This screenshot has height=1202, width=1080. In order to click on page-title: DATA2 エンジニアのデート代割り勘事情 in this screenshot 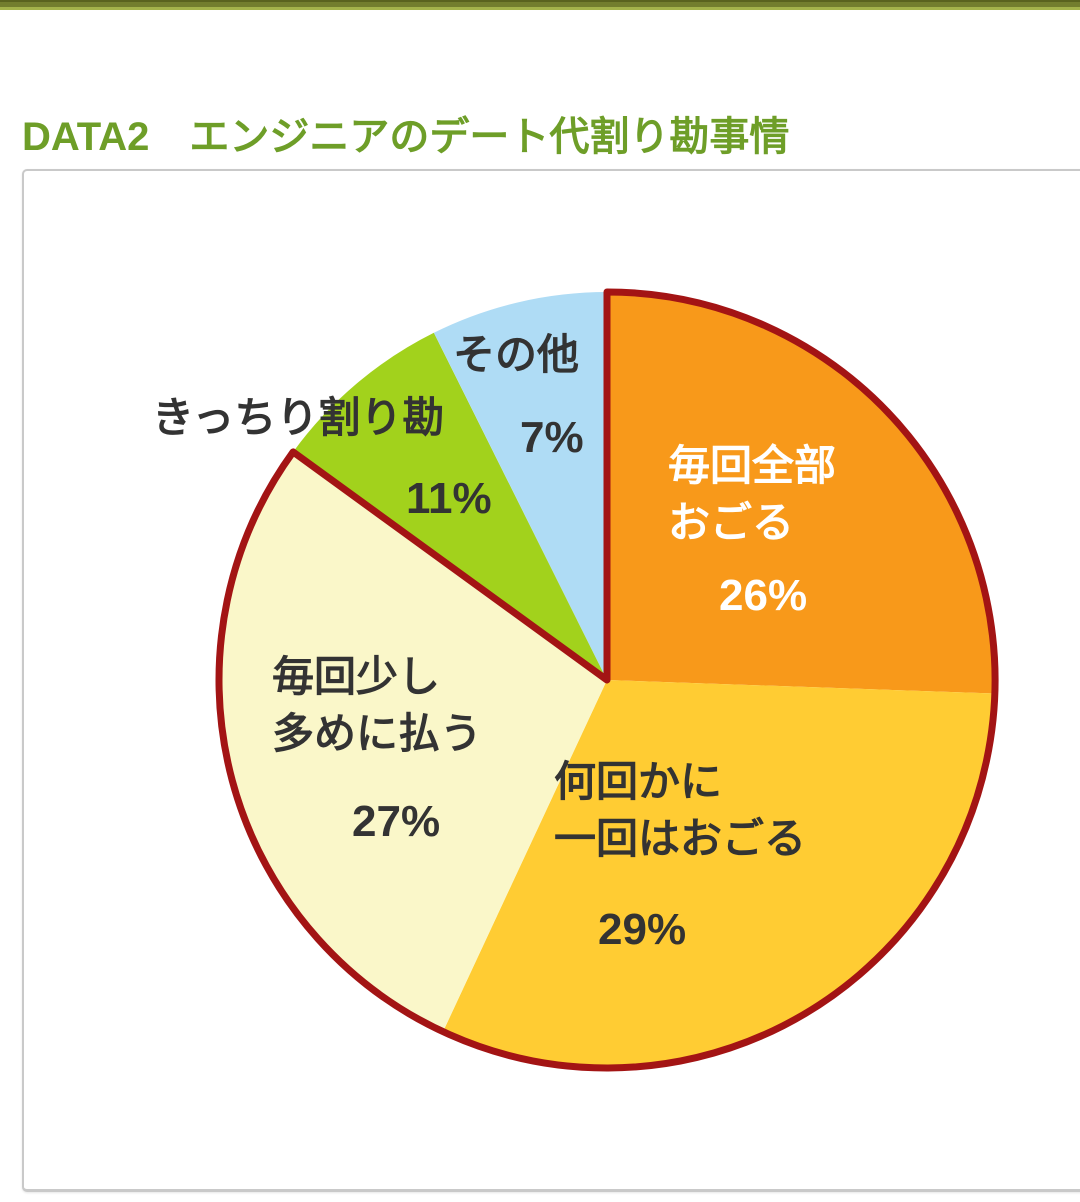, I will do `click(406, 137)`.